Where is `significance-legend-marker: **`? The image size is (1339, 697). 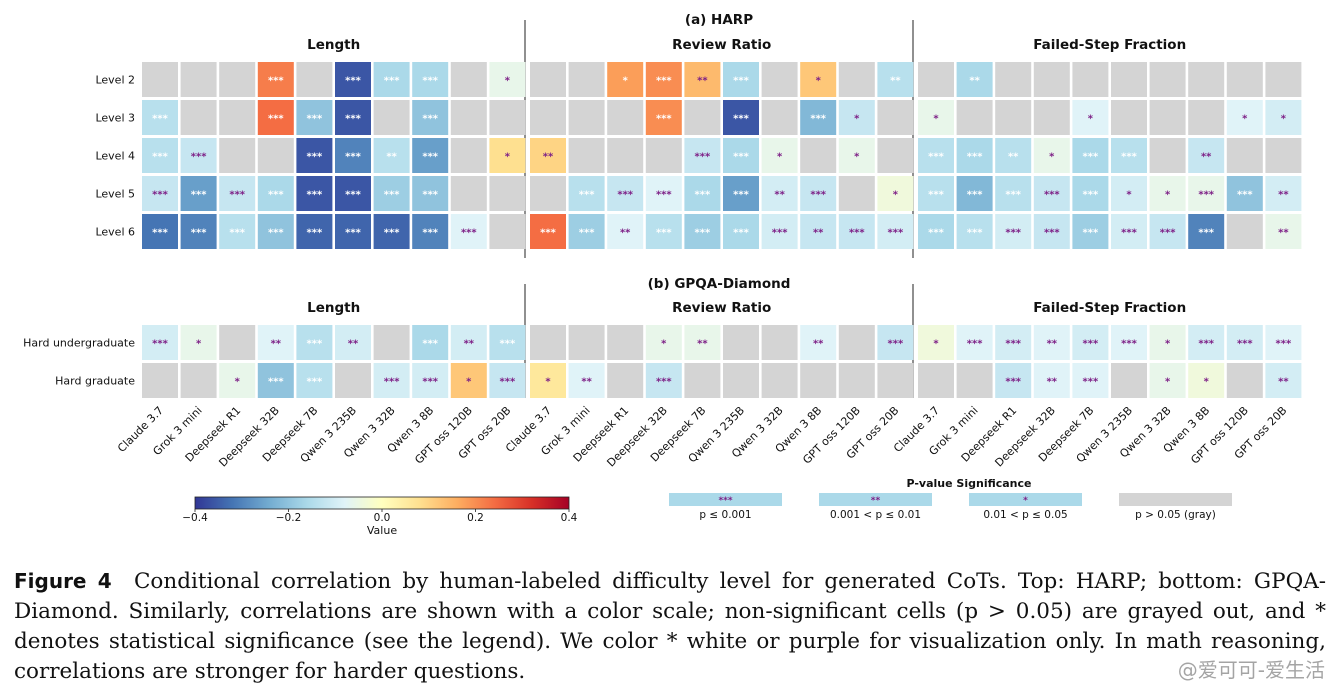
significance-legend-marker: ** is located at coordinates (876, 501).